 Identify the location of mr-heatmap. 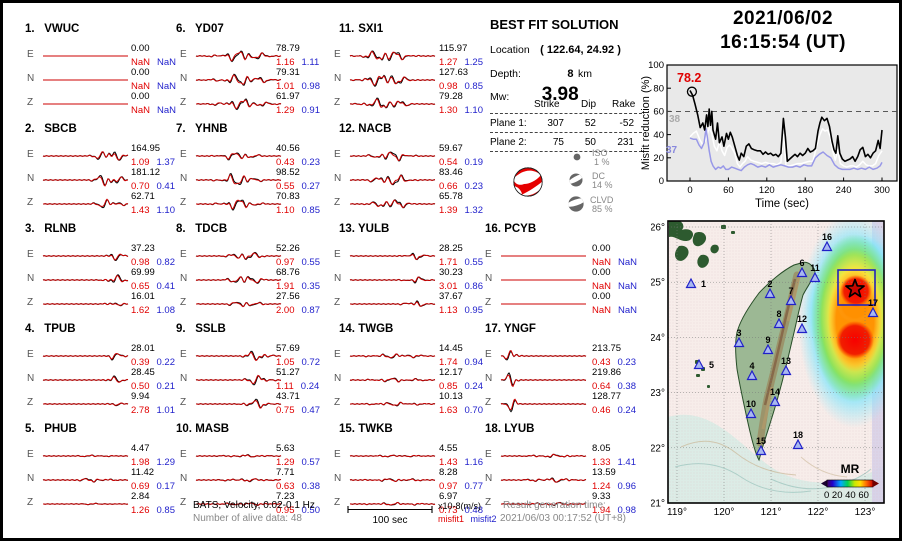
(841, 324).